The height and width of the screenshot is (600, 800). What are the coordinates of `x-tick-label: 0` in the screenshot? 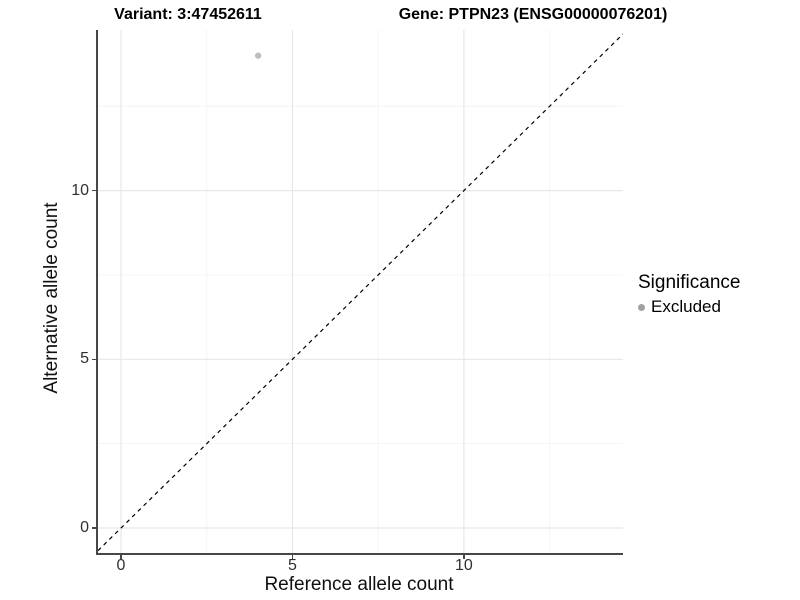 It's located at (121, 565).